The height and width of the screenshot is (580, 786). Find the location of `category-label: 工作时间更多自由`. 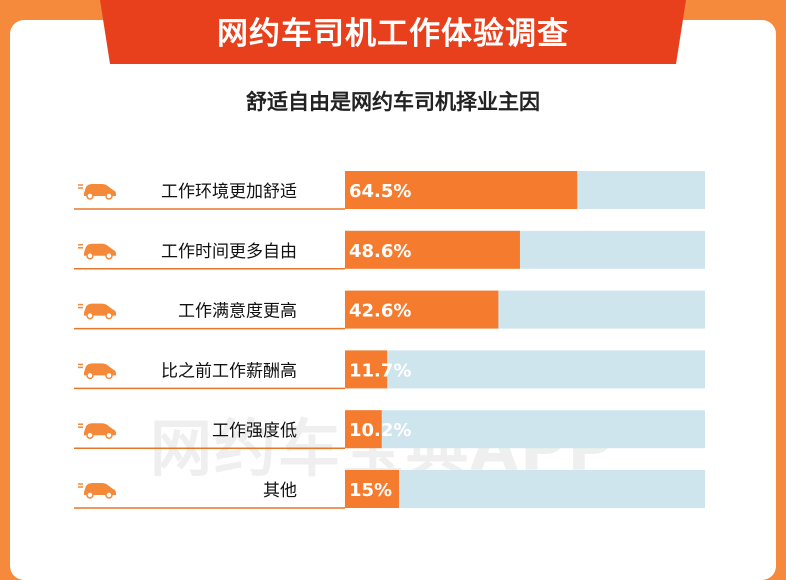

category-label: 工作时间更多自由 is located at coordinates (229, 252).